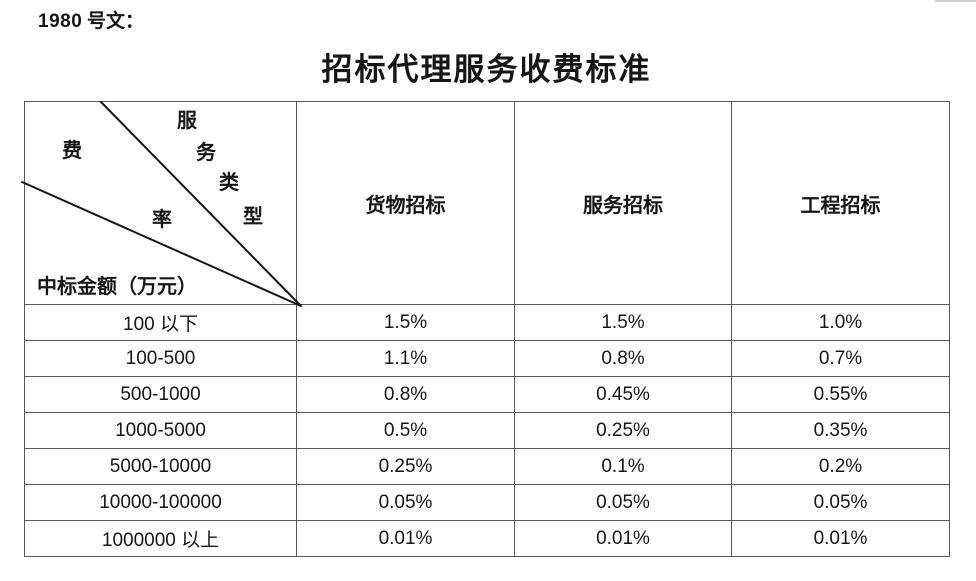  Describe the element at coordinates (840, 430) in the screenshot. I see `rate-cell: 0.35%` at that location.